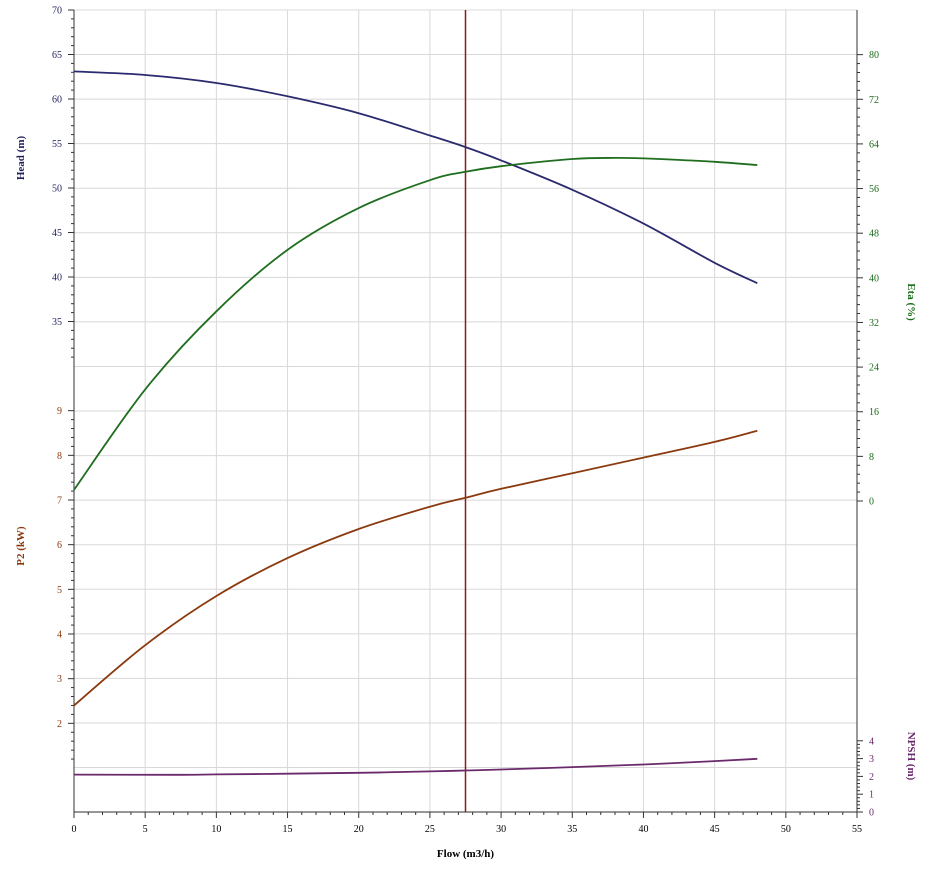 The height and width of the screenshot is (872, 932). What do you see at coordinates (415, 766) in the screenshot?
I see `series-line-npsh` at bounding box center [415, 766].